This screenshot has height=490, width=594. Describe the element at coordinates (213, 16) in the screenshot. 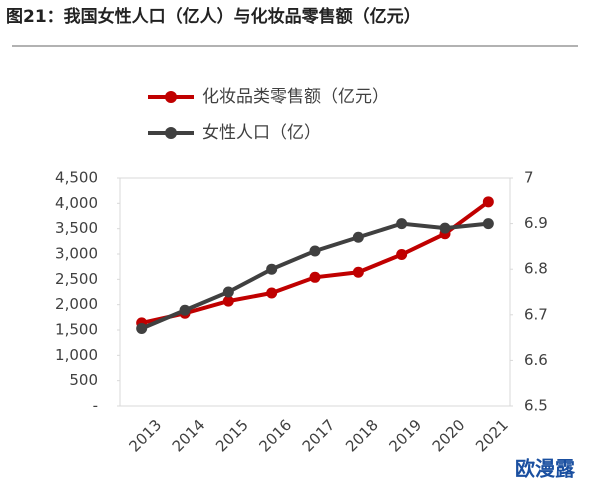

I see `chart-title: 图21：我国女性人口（亿人）与化妆品零售额（亿元）` at that location.